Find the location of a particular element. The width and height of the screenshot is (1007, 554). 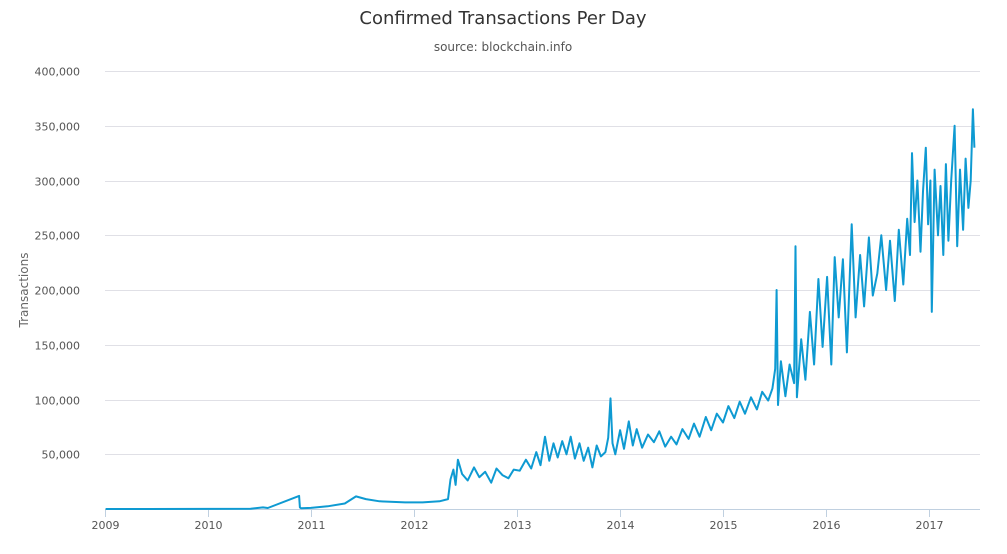

y-tick-label: 250,000 is located at coordinates (58, 236).